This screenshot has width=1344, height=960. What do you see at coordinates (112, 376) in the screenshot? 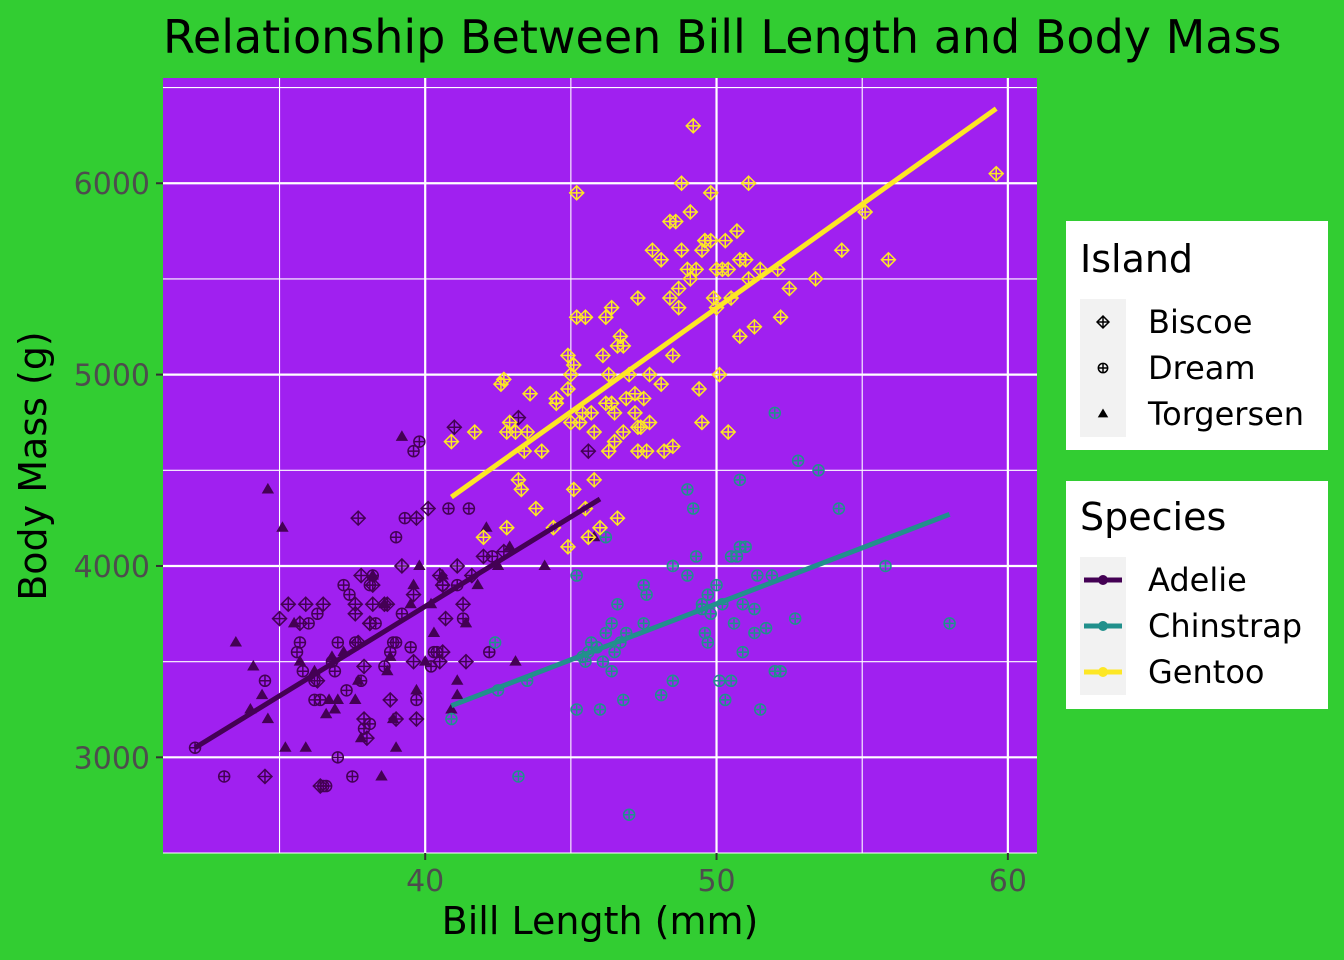
I see `y-tick-label: 5000` at bounding box center [112, 376].